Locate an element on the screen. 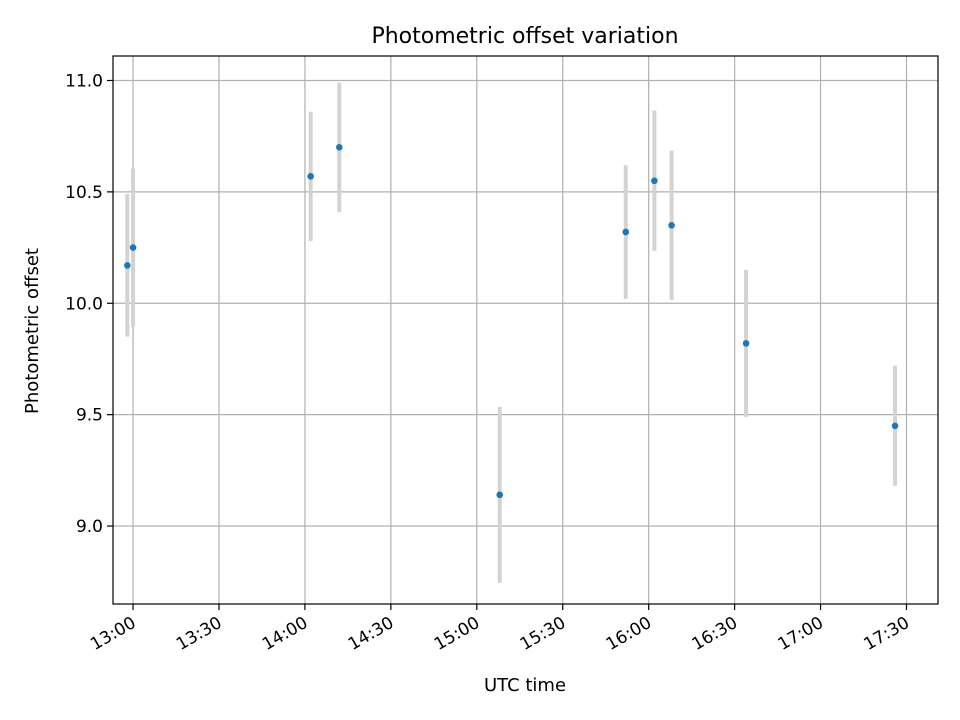  x-tick-label: 17:00 is located at coordinates (801, 634).